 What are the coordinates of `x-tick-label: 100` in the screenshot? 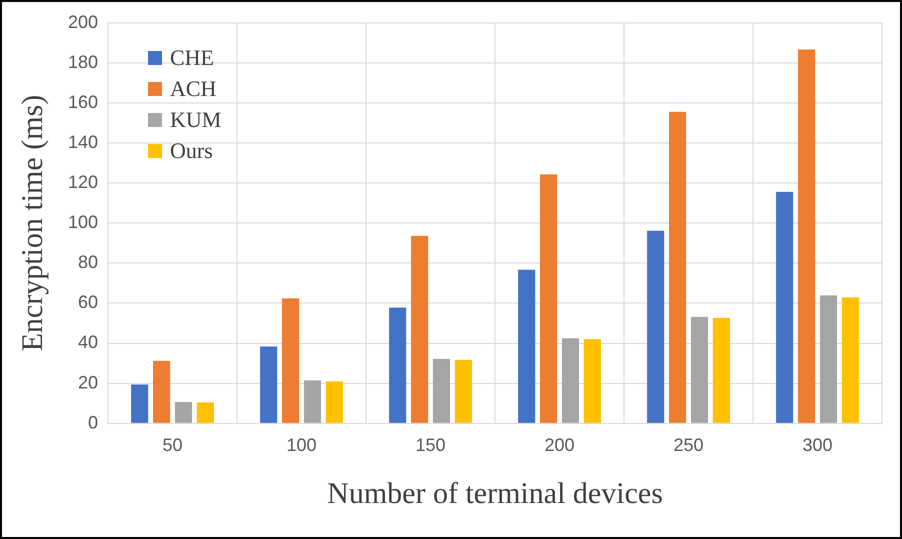 It's located at (301, 445).